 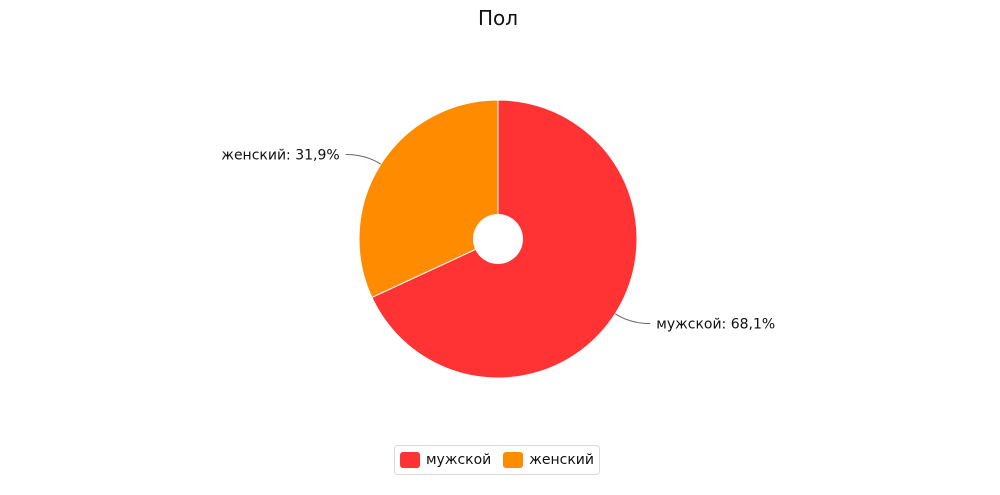 What do you see at coordinates (715, 325) in the screenshot?
I see `data-label-0: мужской: 68,1%` at bounding box center [715, 325].